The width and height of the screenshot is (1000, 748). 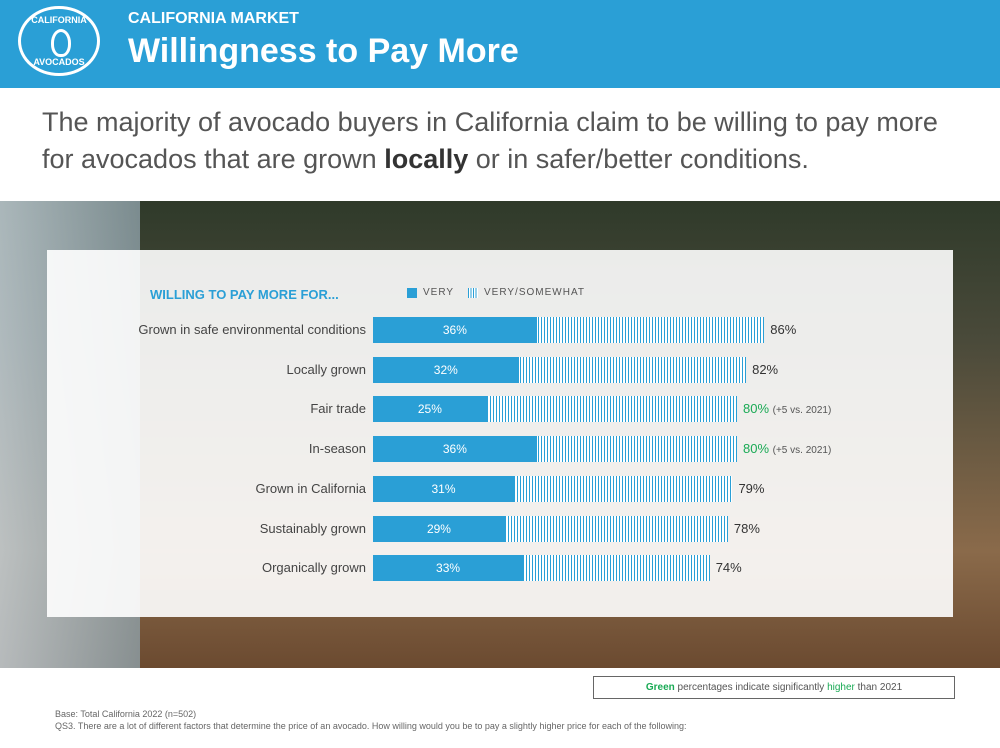 What do you see at coordinates (783, 329) in the screenshot?
I see `total-value-label: 86%` at bounding box center [783, 329].